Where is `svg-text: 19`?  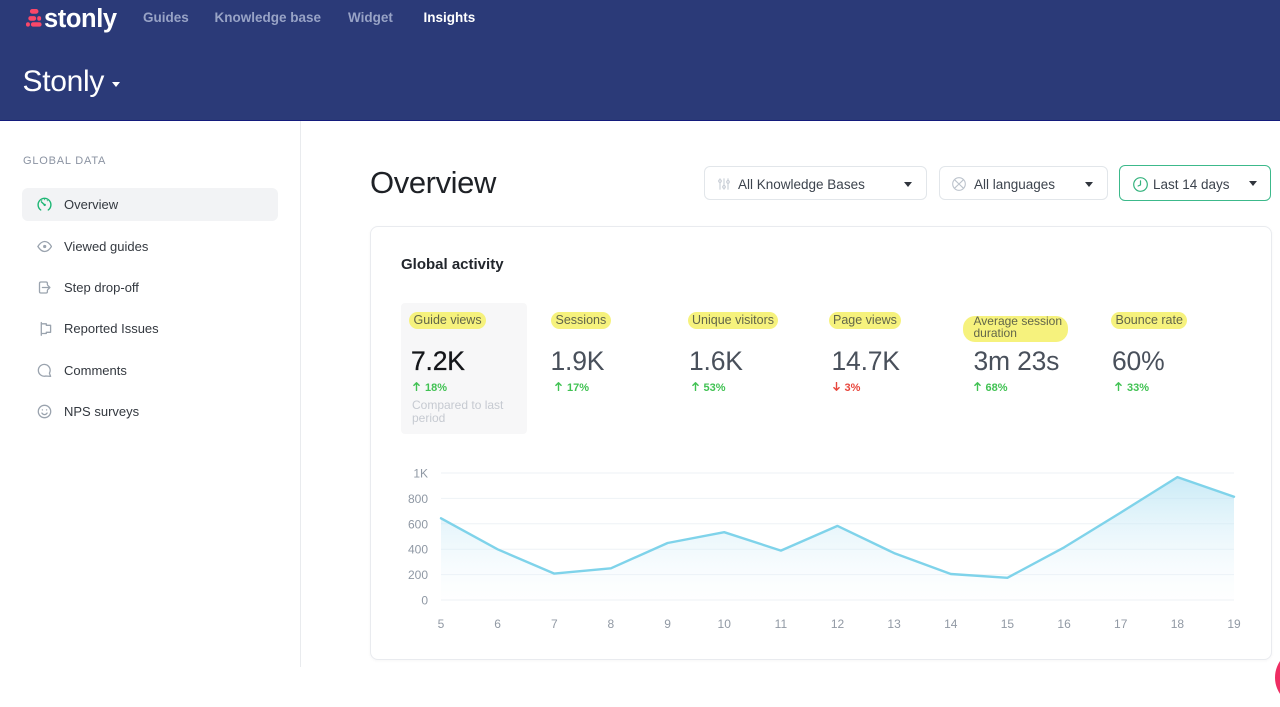 svg-text: 19 is located at coordinates (1234, 624).